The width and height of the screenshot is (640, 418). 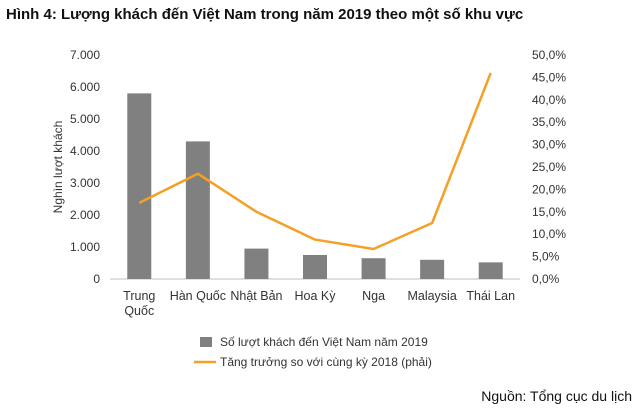 What do you see at coordinates (431, 296) in the screenshot?
I see `x-tick-label: Malaysia` at bounding box center [431, 296].